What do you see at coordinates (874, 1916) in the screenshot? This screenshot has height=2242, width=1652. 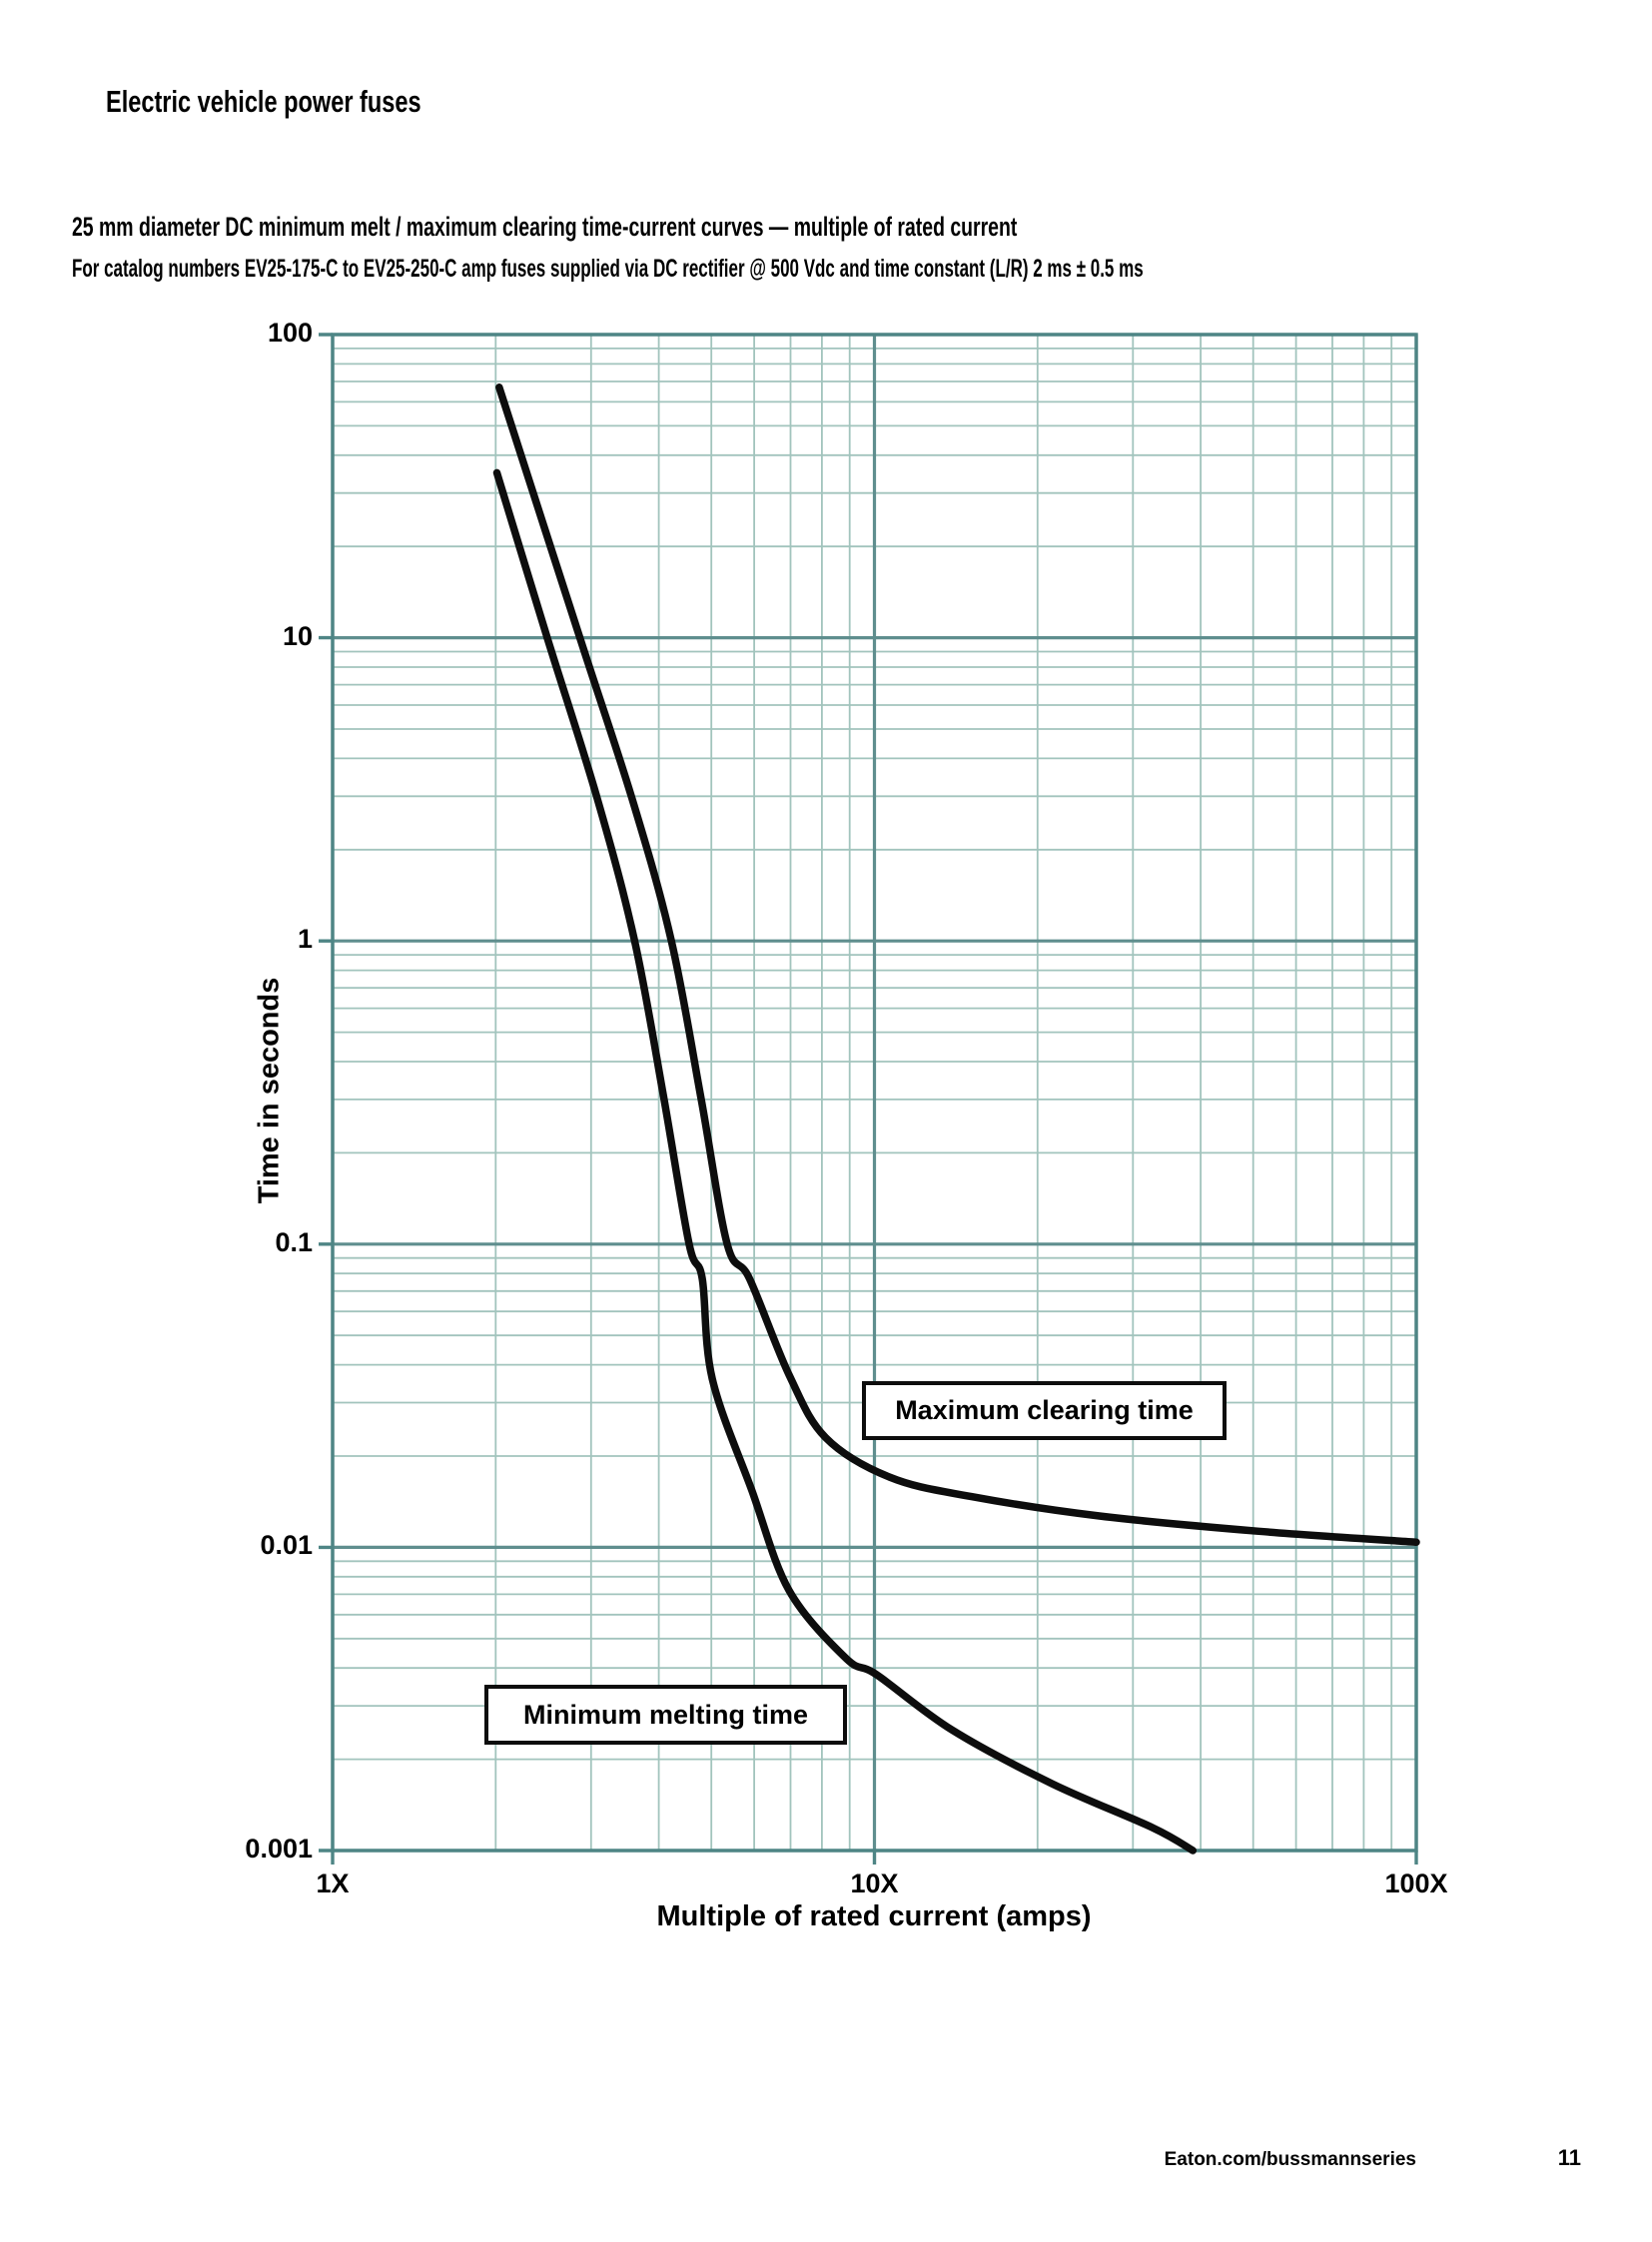 I see `x-axis-title: Multiple of rated current (amps)` at bounding box center [874, 1916].